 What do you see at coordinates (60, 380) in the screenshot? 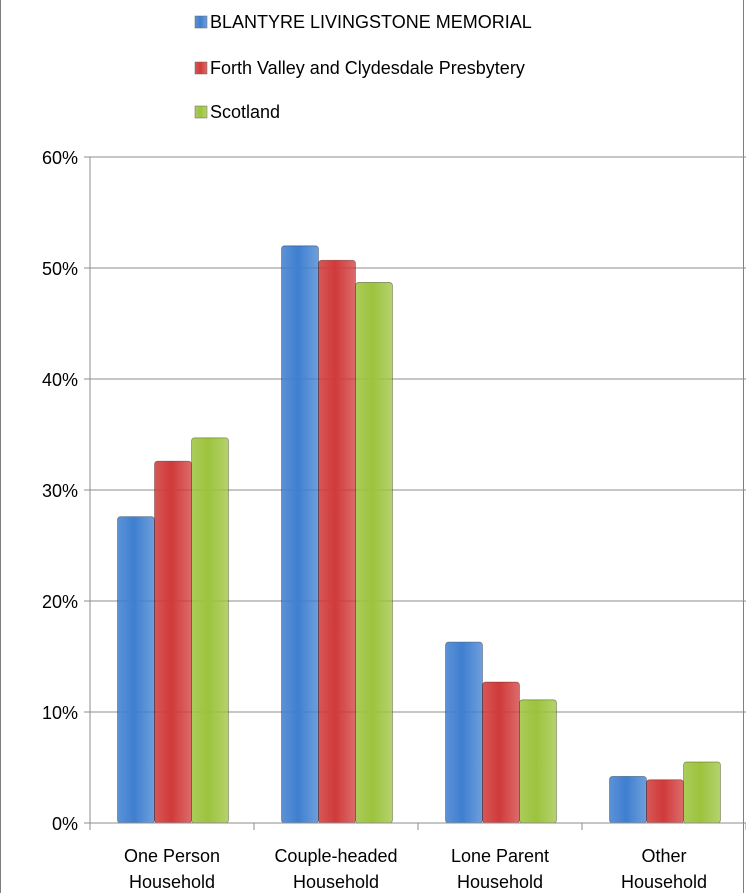
I see `y-tick-label: 40%` at bounding box center [60, 380].